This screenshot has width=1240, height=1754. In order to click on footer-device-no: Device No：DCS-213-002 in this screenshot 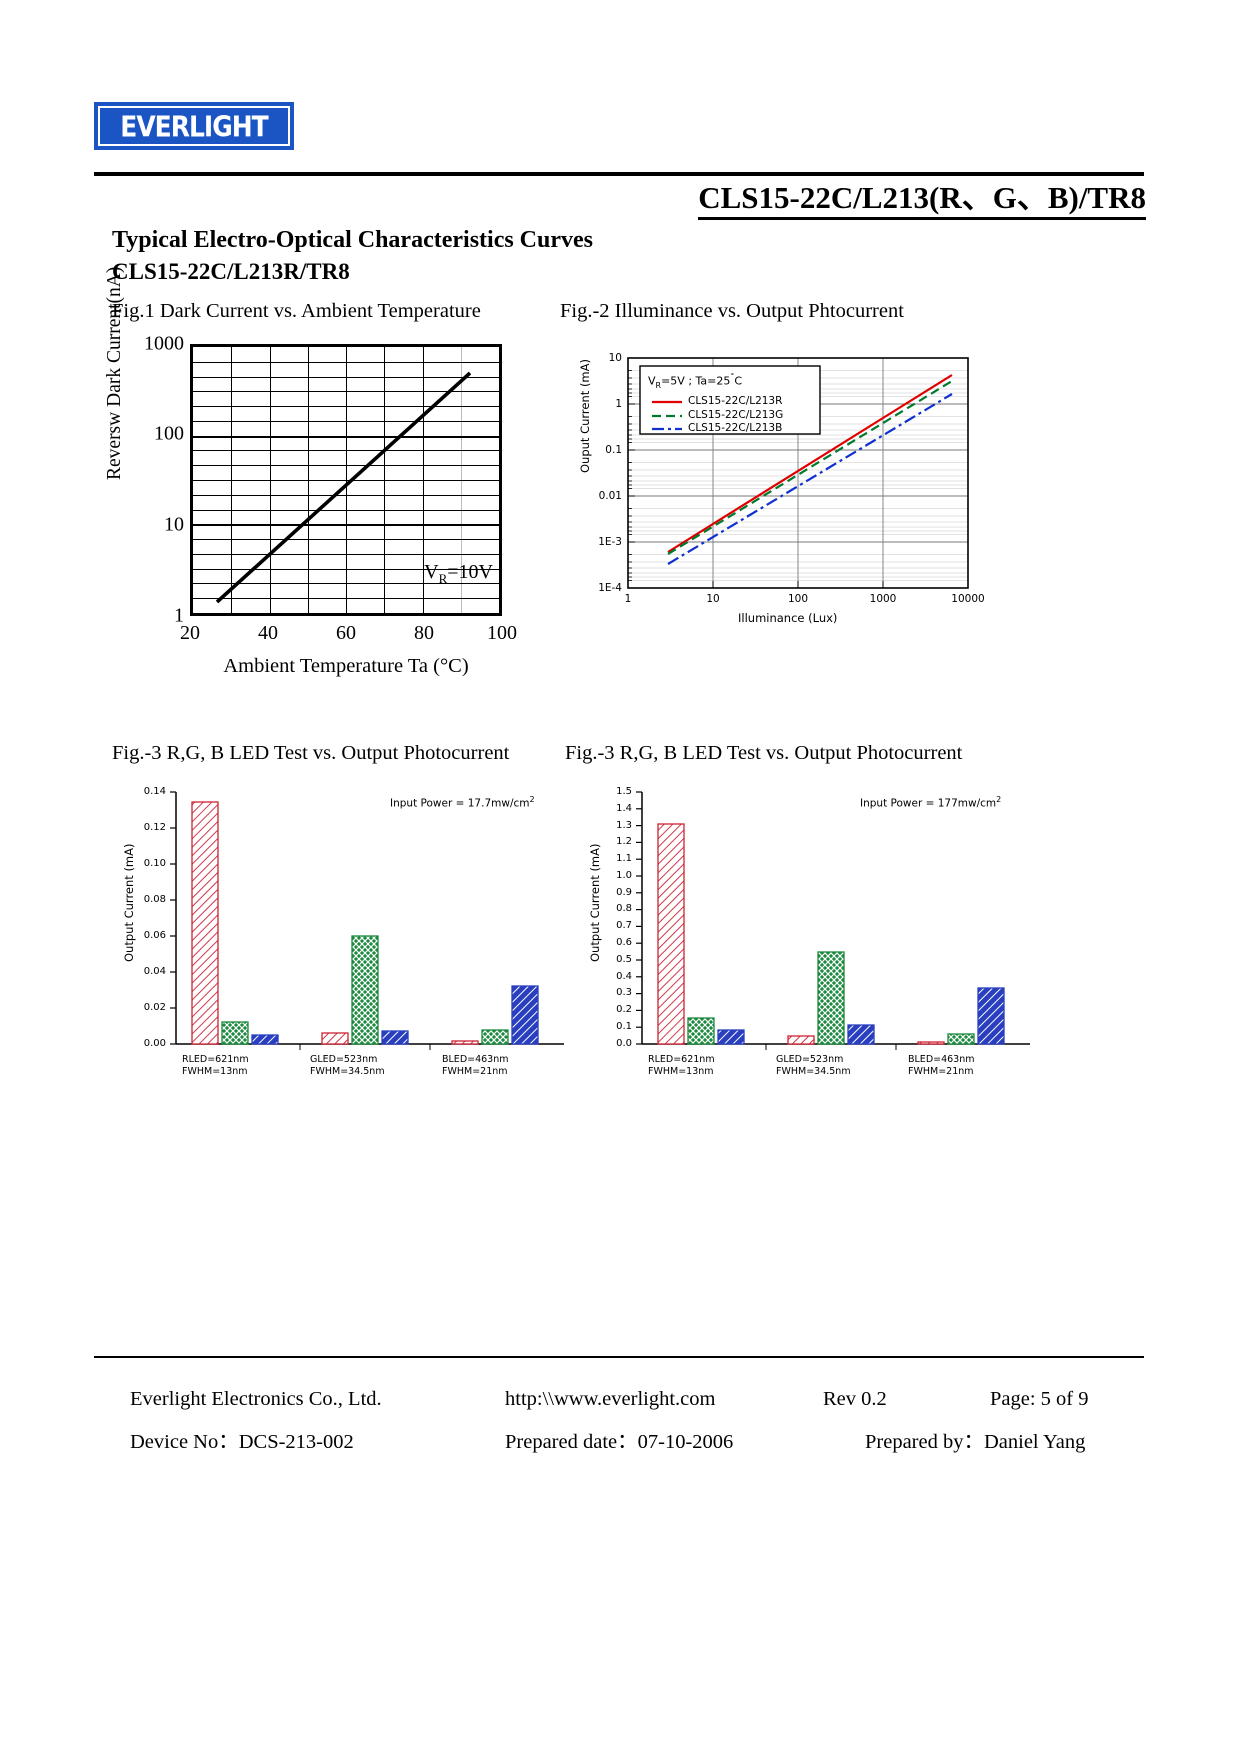, I will do `click(242, 1442)`.